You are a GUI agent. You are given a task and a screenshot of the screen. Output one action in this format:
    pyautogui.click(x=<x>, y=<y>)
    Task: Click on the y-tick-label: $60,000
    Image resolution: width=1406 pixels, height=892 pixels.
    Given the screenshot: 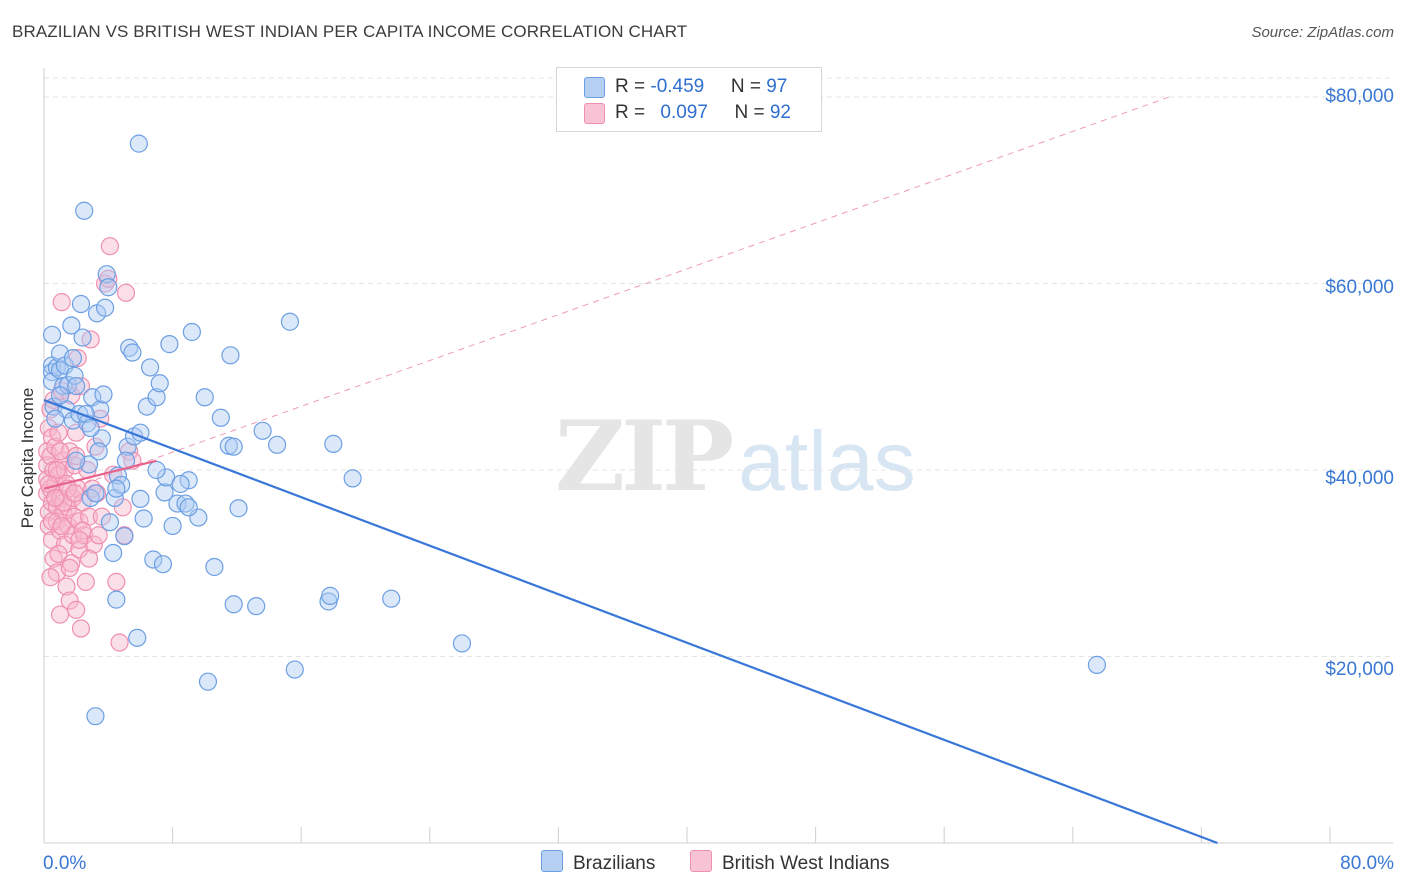 What is the action you would take?
    pyautogui.click(x=1359, y=287)
    